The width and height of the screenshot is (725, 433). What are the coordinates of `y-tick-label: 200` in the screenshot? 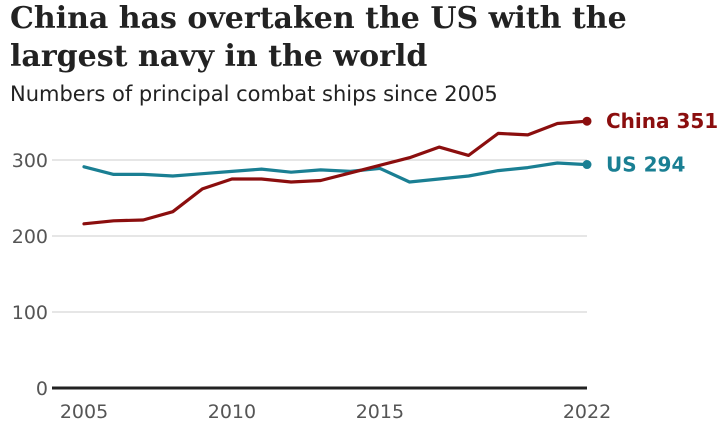 It's located at (30, 237).